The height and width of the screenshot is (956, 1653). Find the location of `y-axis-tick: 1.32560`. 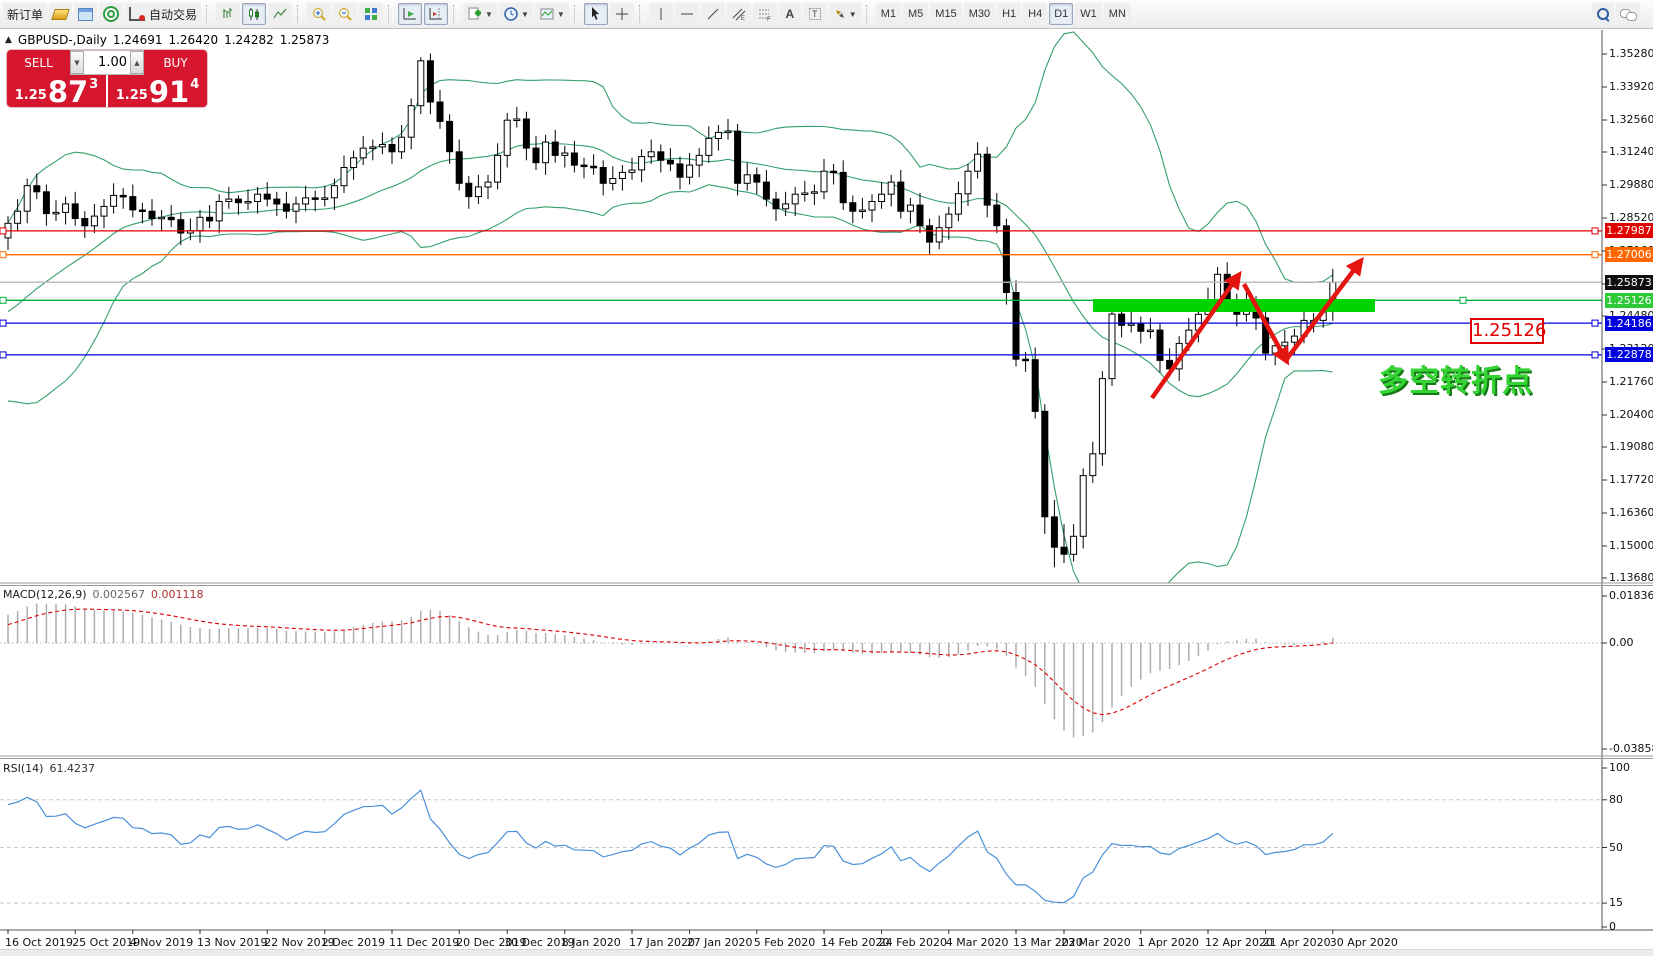

y-axis-tick: 1.32560 is located at coordinates (1631, 119).